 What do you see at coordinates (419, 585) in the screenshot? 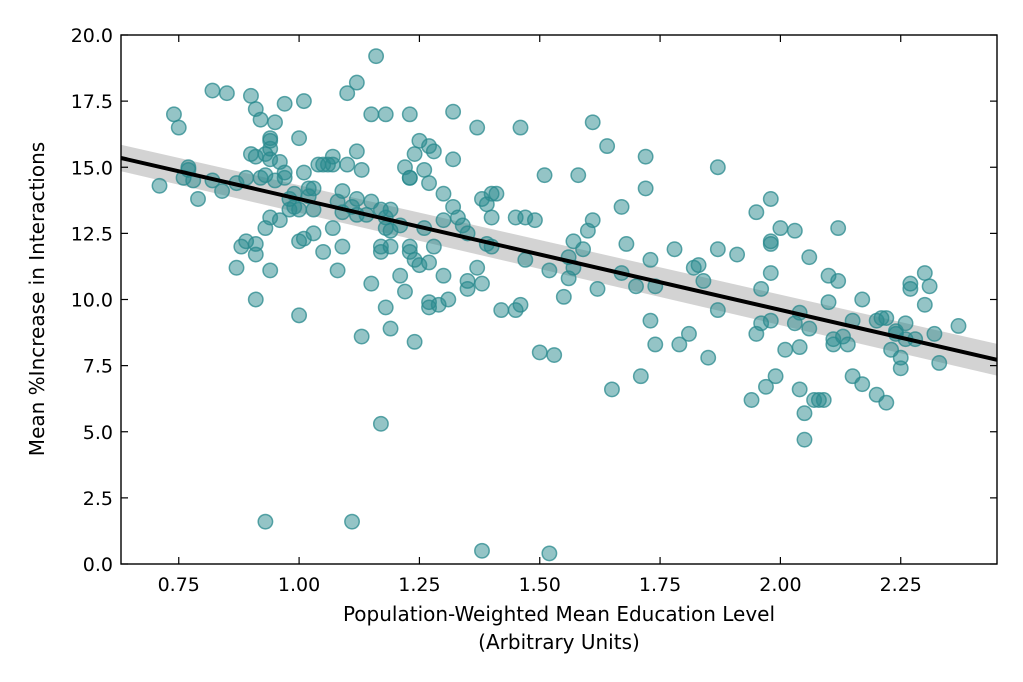
I see `x-tick-label: 1.25` at bounding box center [419, 585].